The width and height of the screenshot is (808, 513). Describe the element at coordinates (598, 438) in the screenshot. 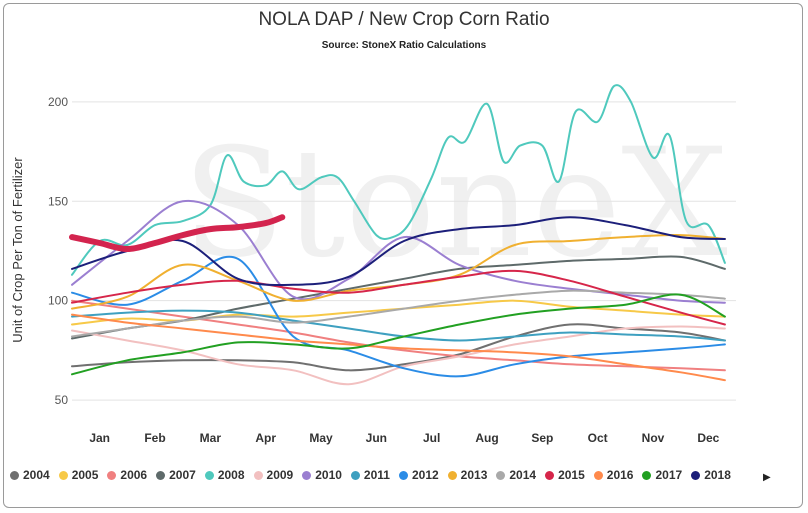

I see `x-tick-label: Oct` at that location.